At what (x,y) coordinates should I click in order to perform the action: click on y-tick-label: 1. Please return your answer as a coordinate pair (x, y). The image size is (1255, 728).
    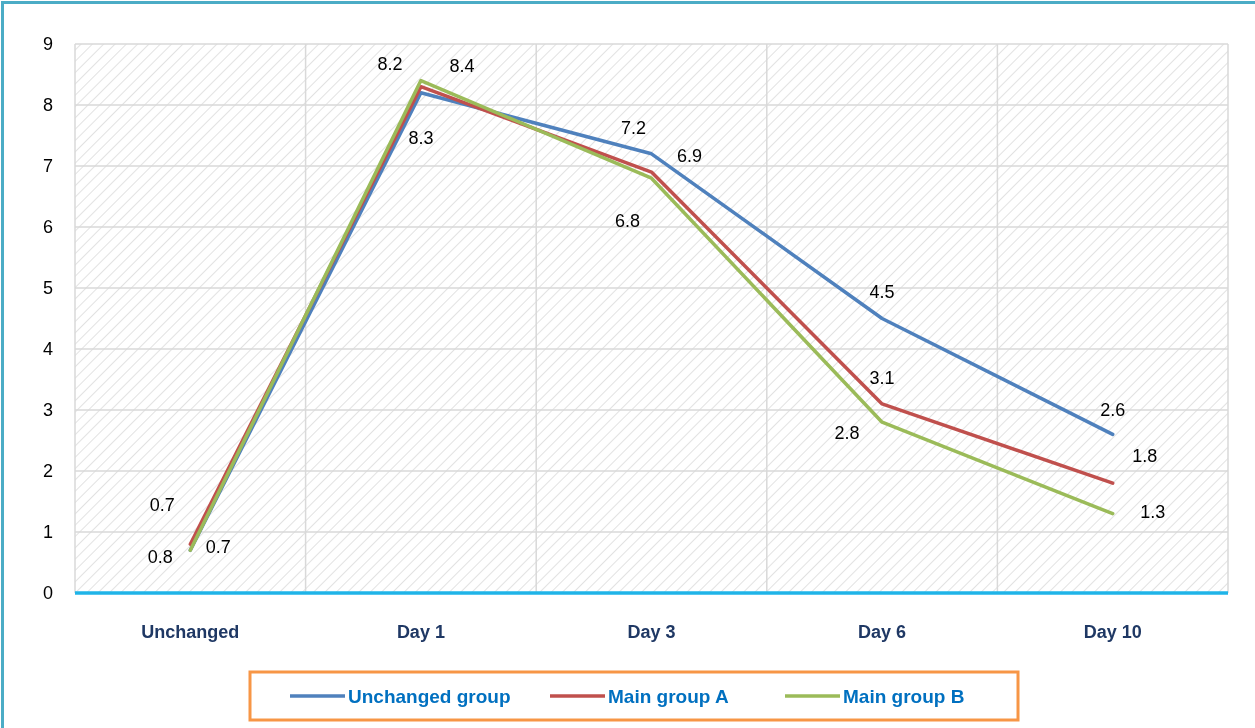
    Looking at the image, I should click on (47, 532).